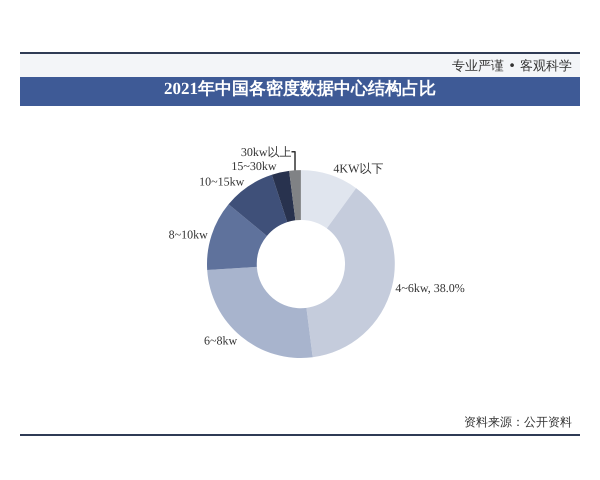 This screenshot has width=600, height=480. What do you see at coordinates (518, 422) in the screenshot?
I see `text: 资料来源：公开资料` at bounding box center [518, 422].